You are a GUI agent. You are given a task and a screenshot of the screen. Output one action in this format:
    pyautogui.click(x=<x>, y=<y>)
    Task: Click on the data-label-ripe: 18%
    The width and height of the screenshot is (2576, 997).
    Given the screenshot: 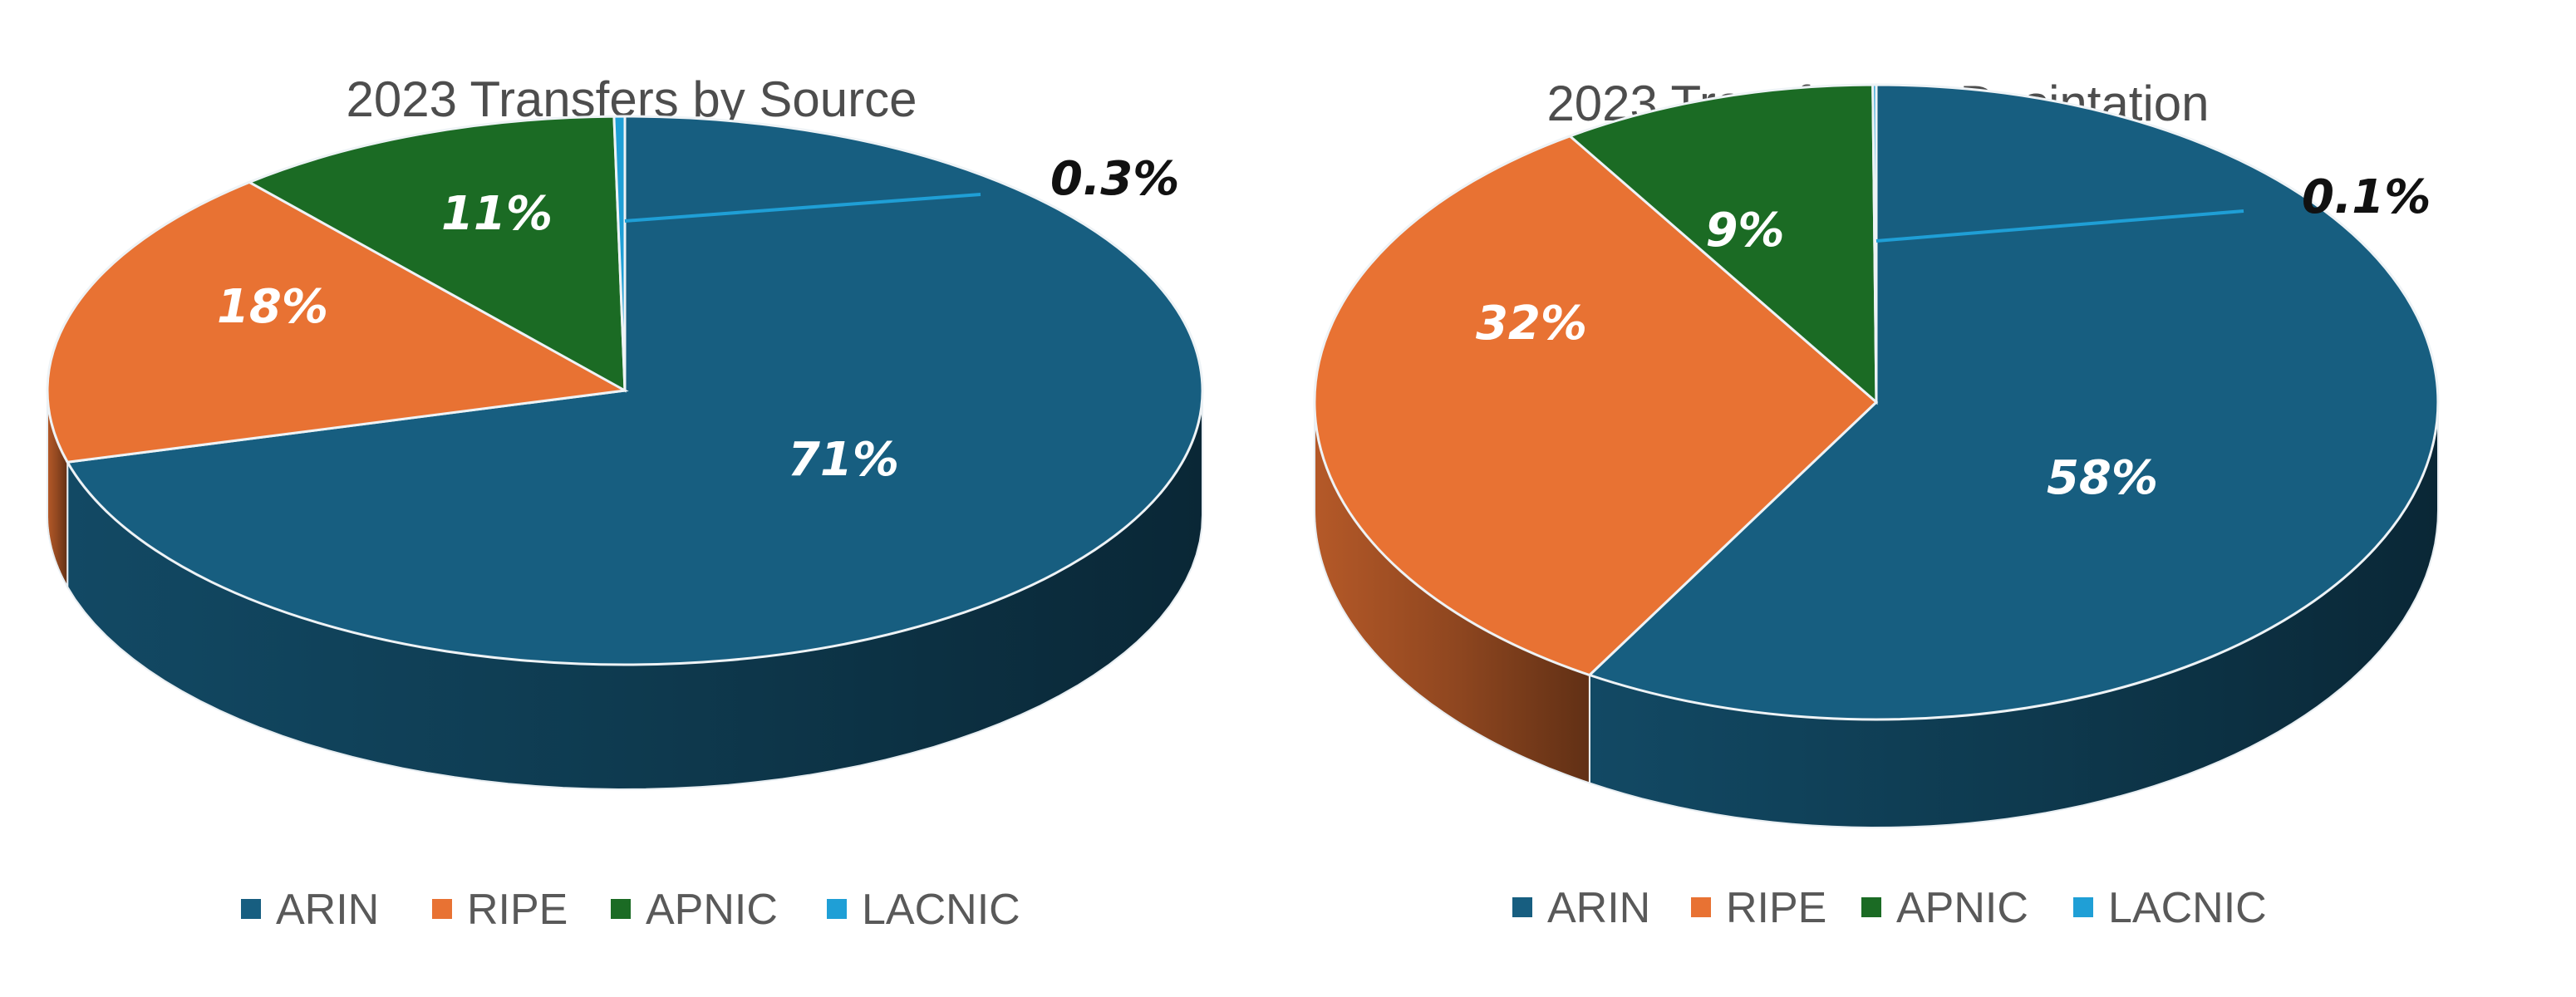 What is the action you would take?
    pyautogui.click(x=272, y=307)
    